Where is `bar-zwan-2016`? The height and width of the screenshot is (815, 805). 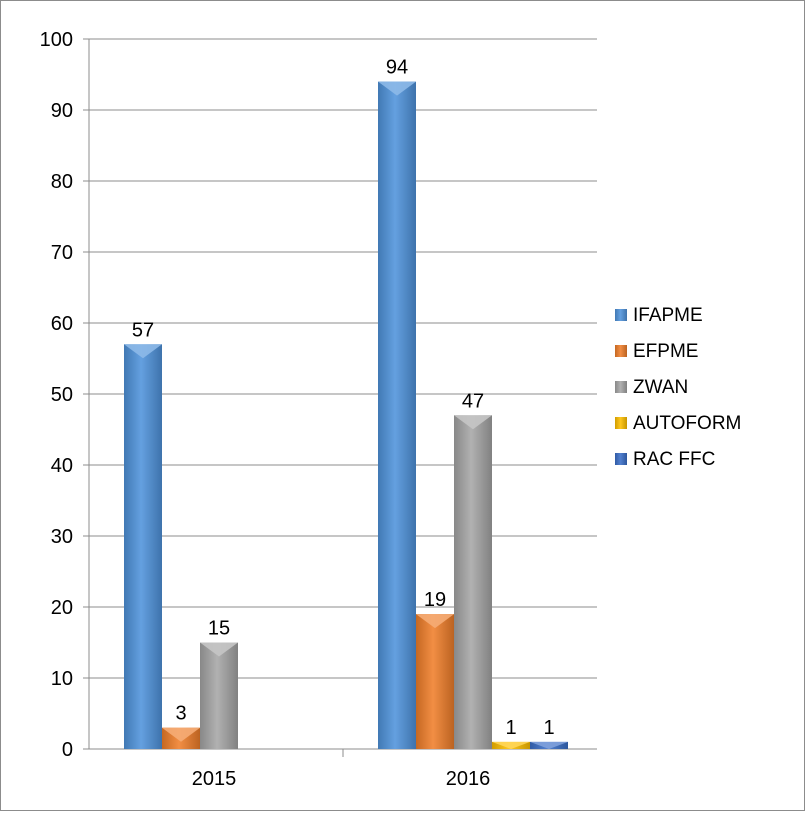
bar-zwan-2016 is located at coordinates (473, 582).